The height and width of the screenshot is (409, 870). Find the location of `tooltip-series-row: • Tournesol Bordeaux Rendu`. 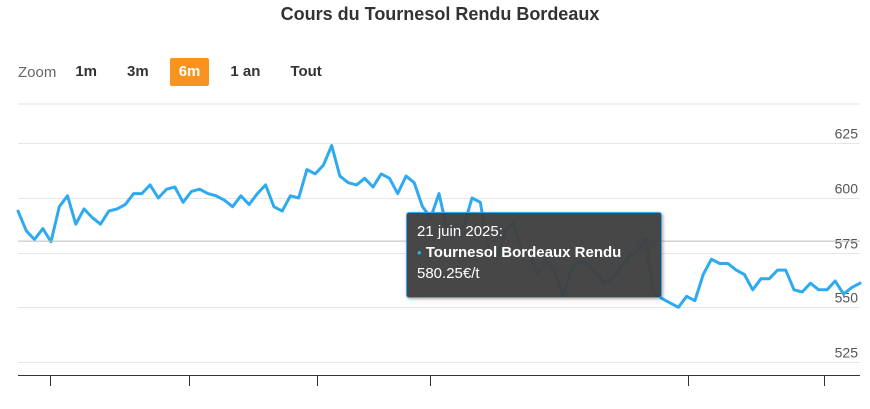

tooltip-series-row: • Tournesol Bordeaux Rendu is located at coordinates (534, 252).